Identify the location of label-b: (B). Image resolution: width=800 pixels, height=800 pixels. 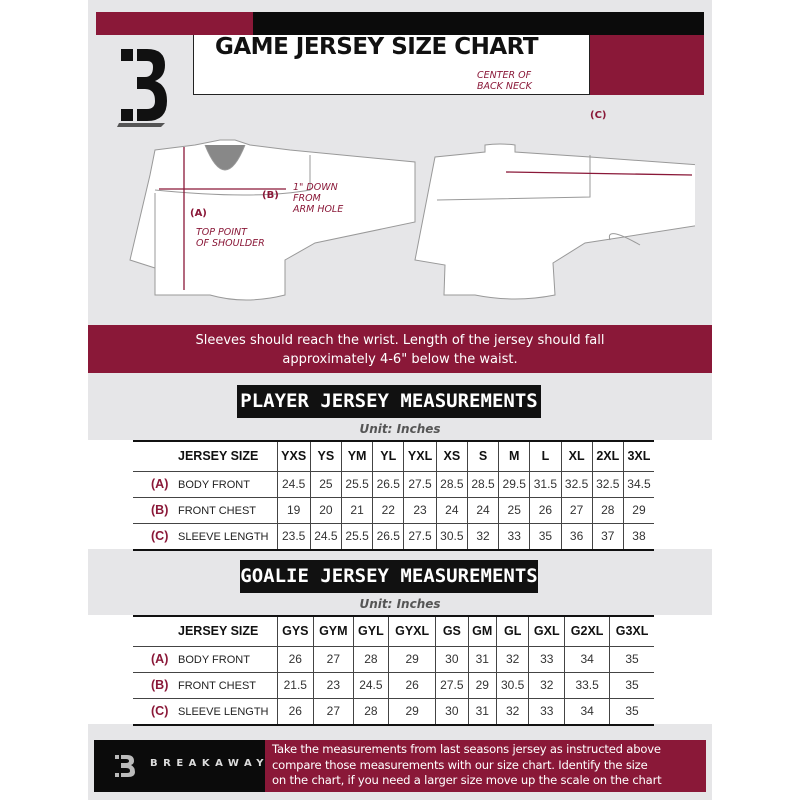
(270, 195).